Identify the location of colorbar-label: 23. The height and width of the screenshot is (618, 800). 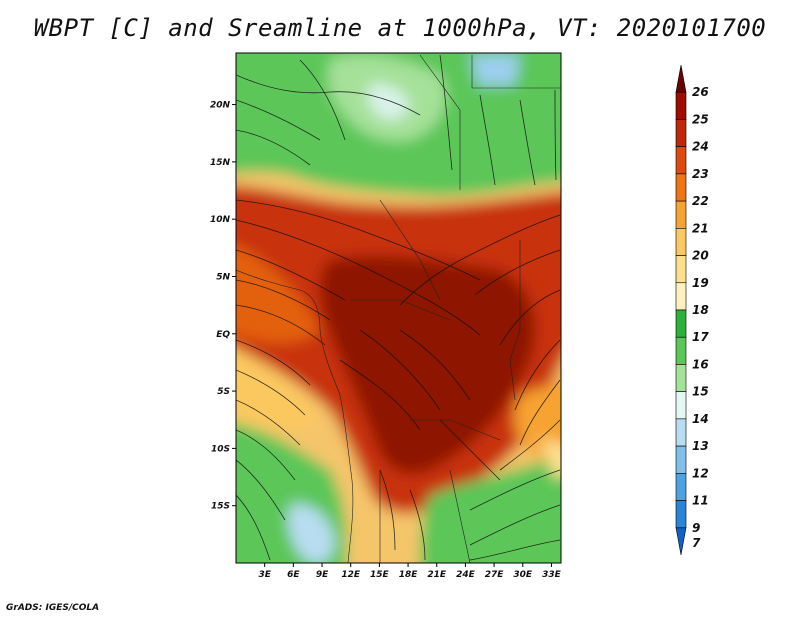
(700, 174).